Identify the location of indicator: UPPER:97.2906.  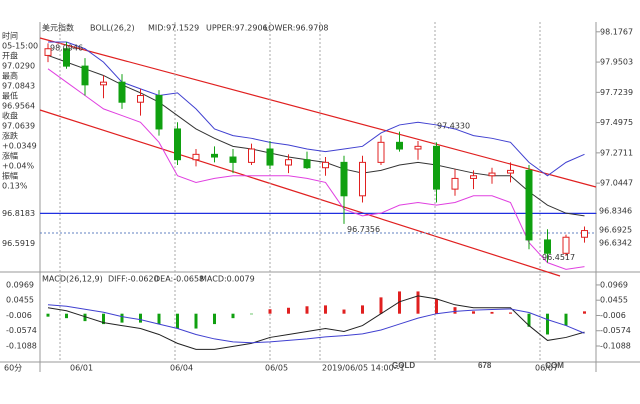
(237, 28).